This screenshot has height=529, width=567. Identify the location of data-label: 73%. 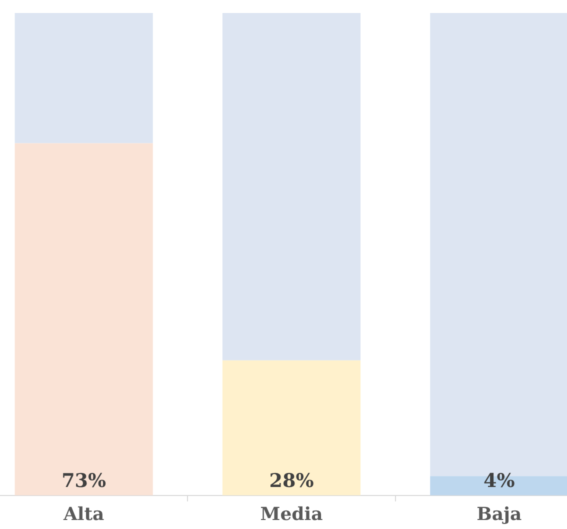
(84, 481).